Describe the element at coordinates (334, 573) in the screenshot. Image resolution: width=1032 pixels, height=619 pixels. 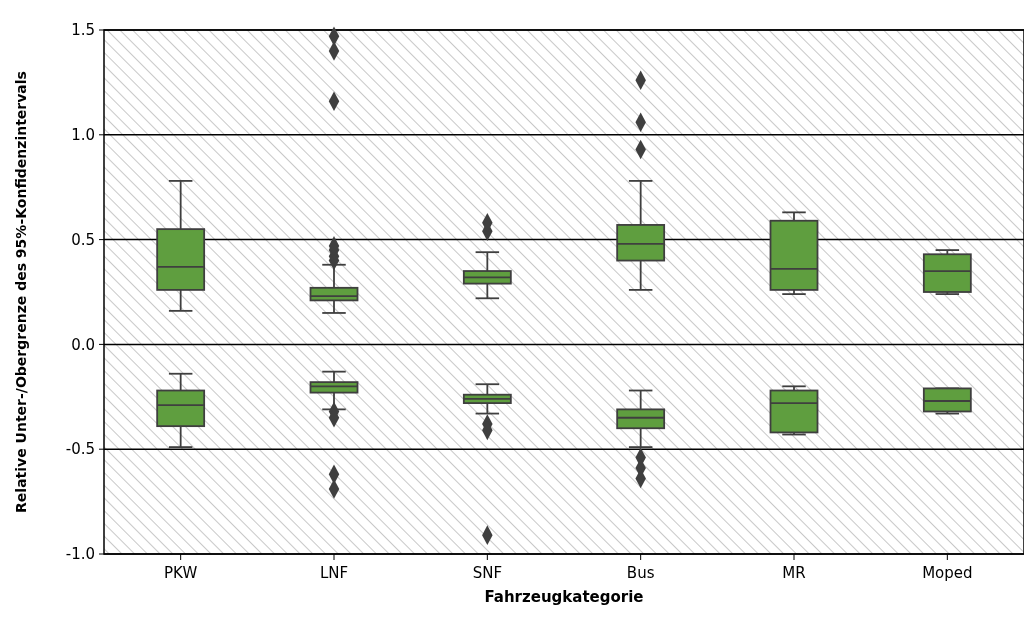
I see `x-tick-label: LNF` at that location.